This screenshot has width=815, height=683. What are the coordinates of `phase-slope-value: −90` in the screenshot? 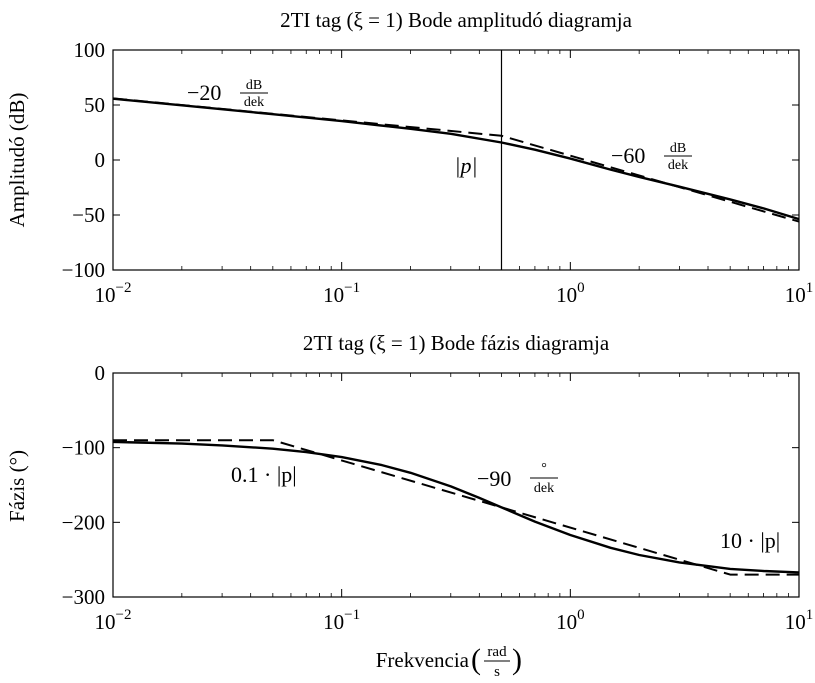 It's located at (494, 478).